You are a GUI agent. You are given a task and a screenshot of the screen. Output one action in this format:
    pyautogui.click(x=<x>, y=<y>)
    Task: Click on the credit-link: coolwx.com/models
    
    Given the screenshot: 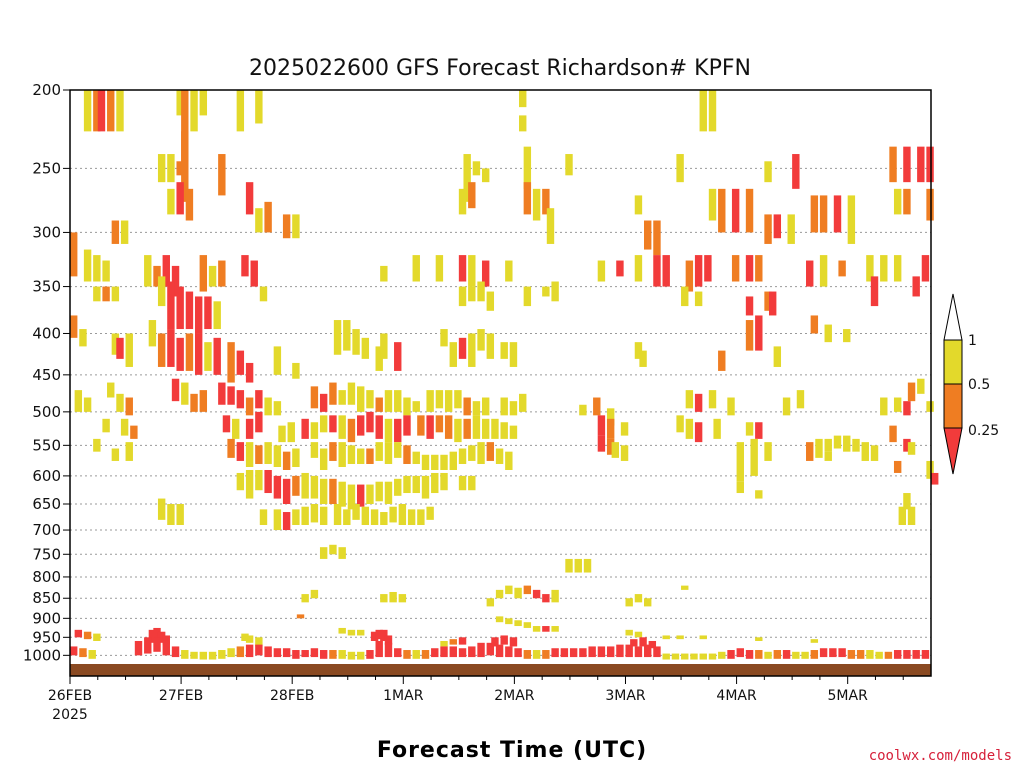 What is the action you would take?
    pyautogui.click(x=940, y=756)
    